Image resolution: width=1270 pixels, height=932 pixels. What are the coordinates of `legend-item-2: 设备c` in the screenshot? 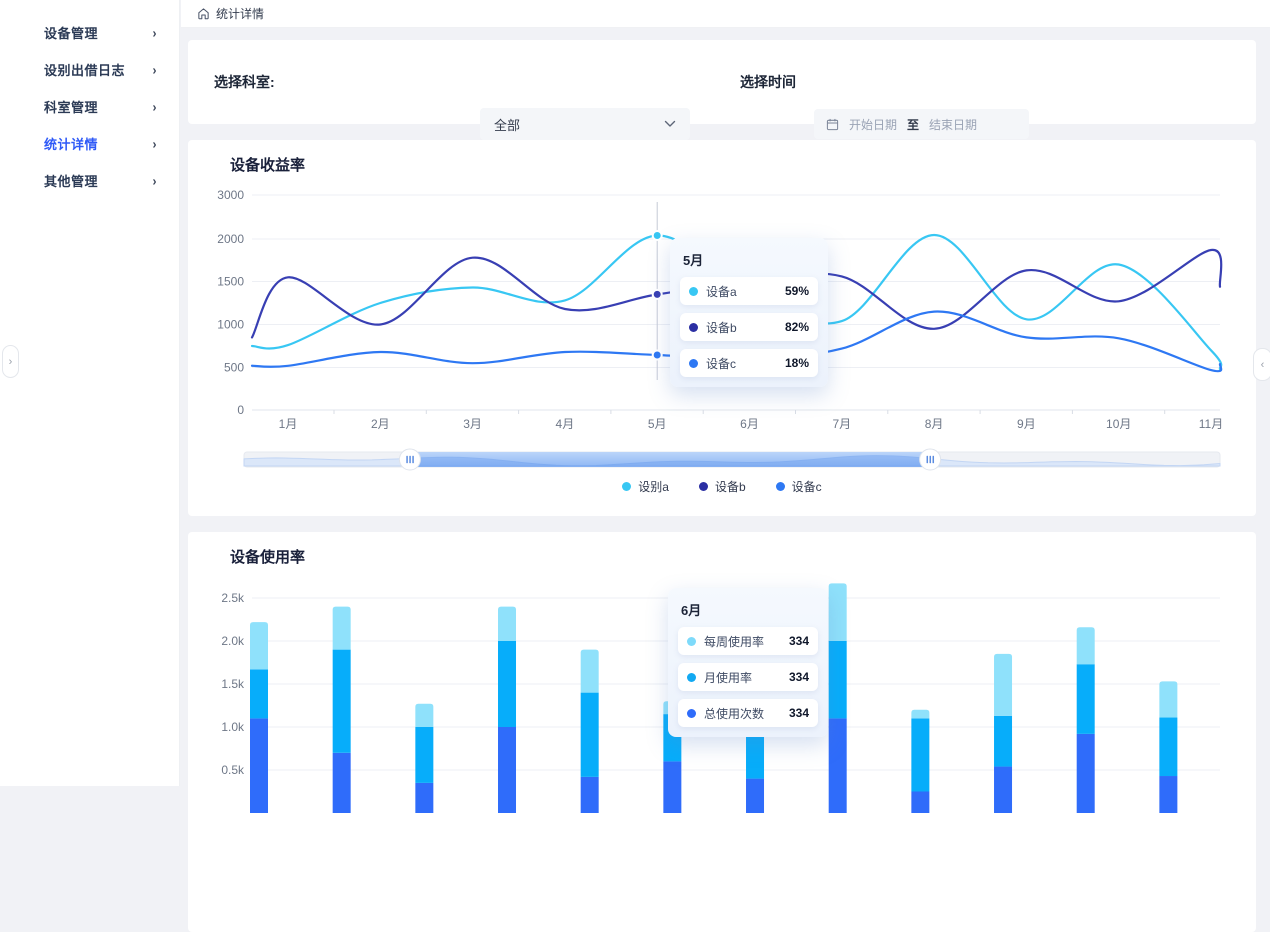 It's located at (798, 486).